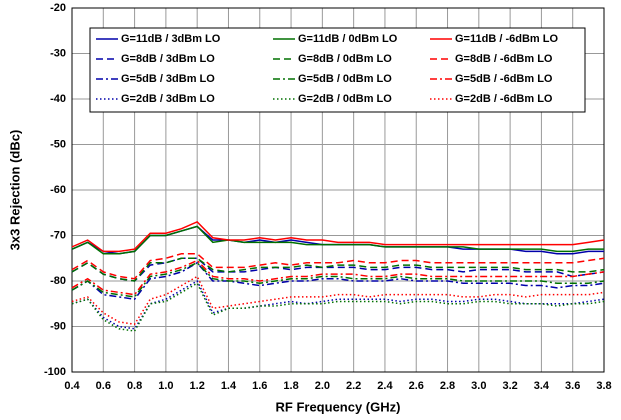  What do you see at coordinates (55, 372) in the screenshot?
I see `y-tick-label: -100` at bounding box center [55, 372].